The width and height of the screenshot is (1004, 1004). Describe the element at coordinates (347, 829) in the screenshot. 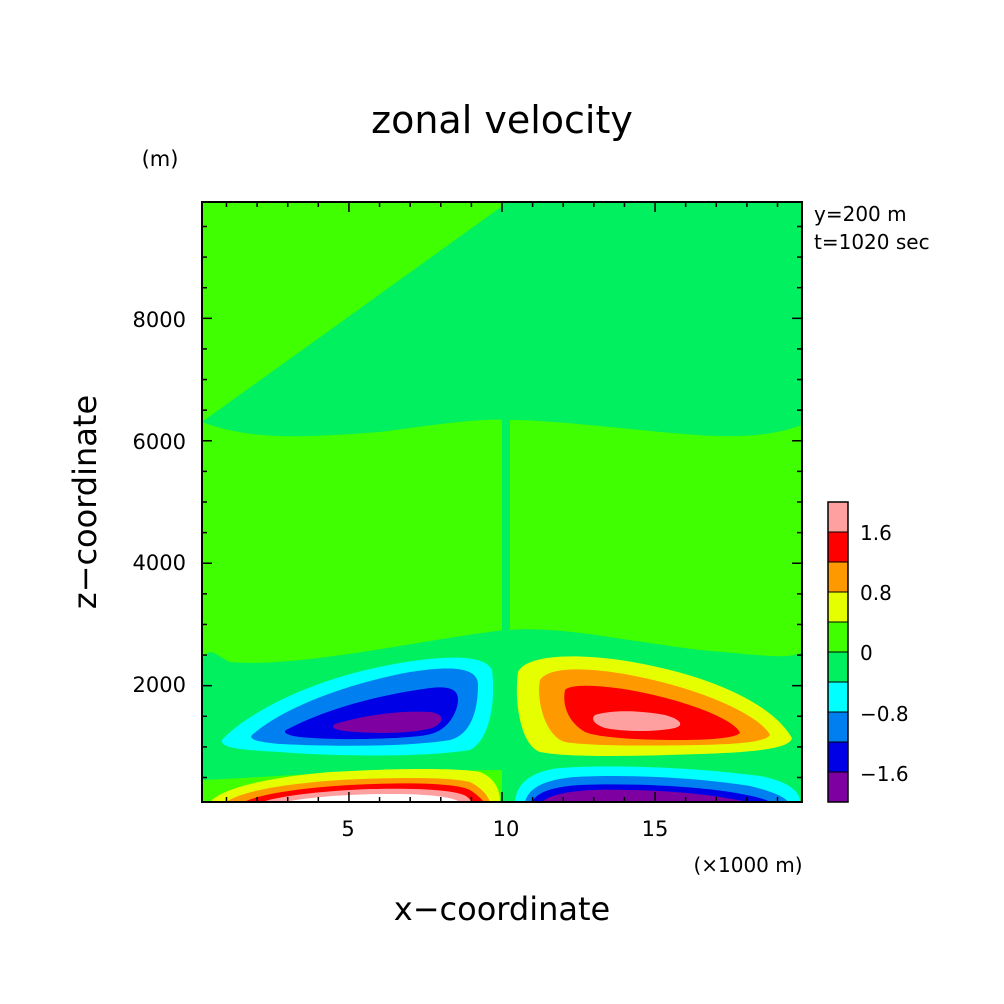

I see `x-tick-label-5: 5` at that location.